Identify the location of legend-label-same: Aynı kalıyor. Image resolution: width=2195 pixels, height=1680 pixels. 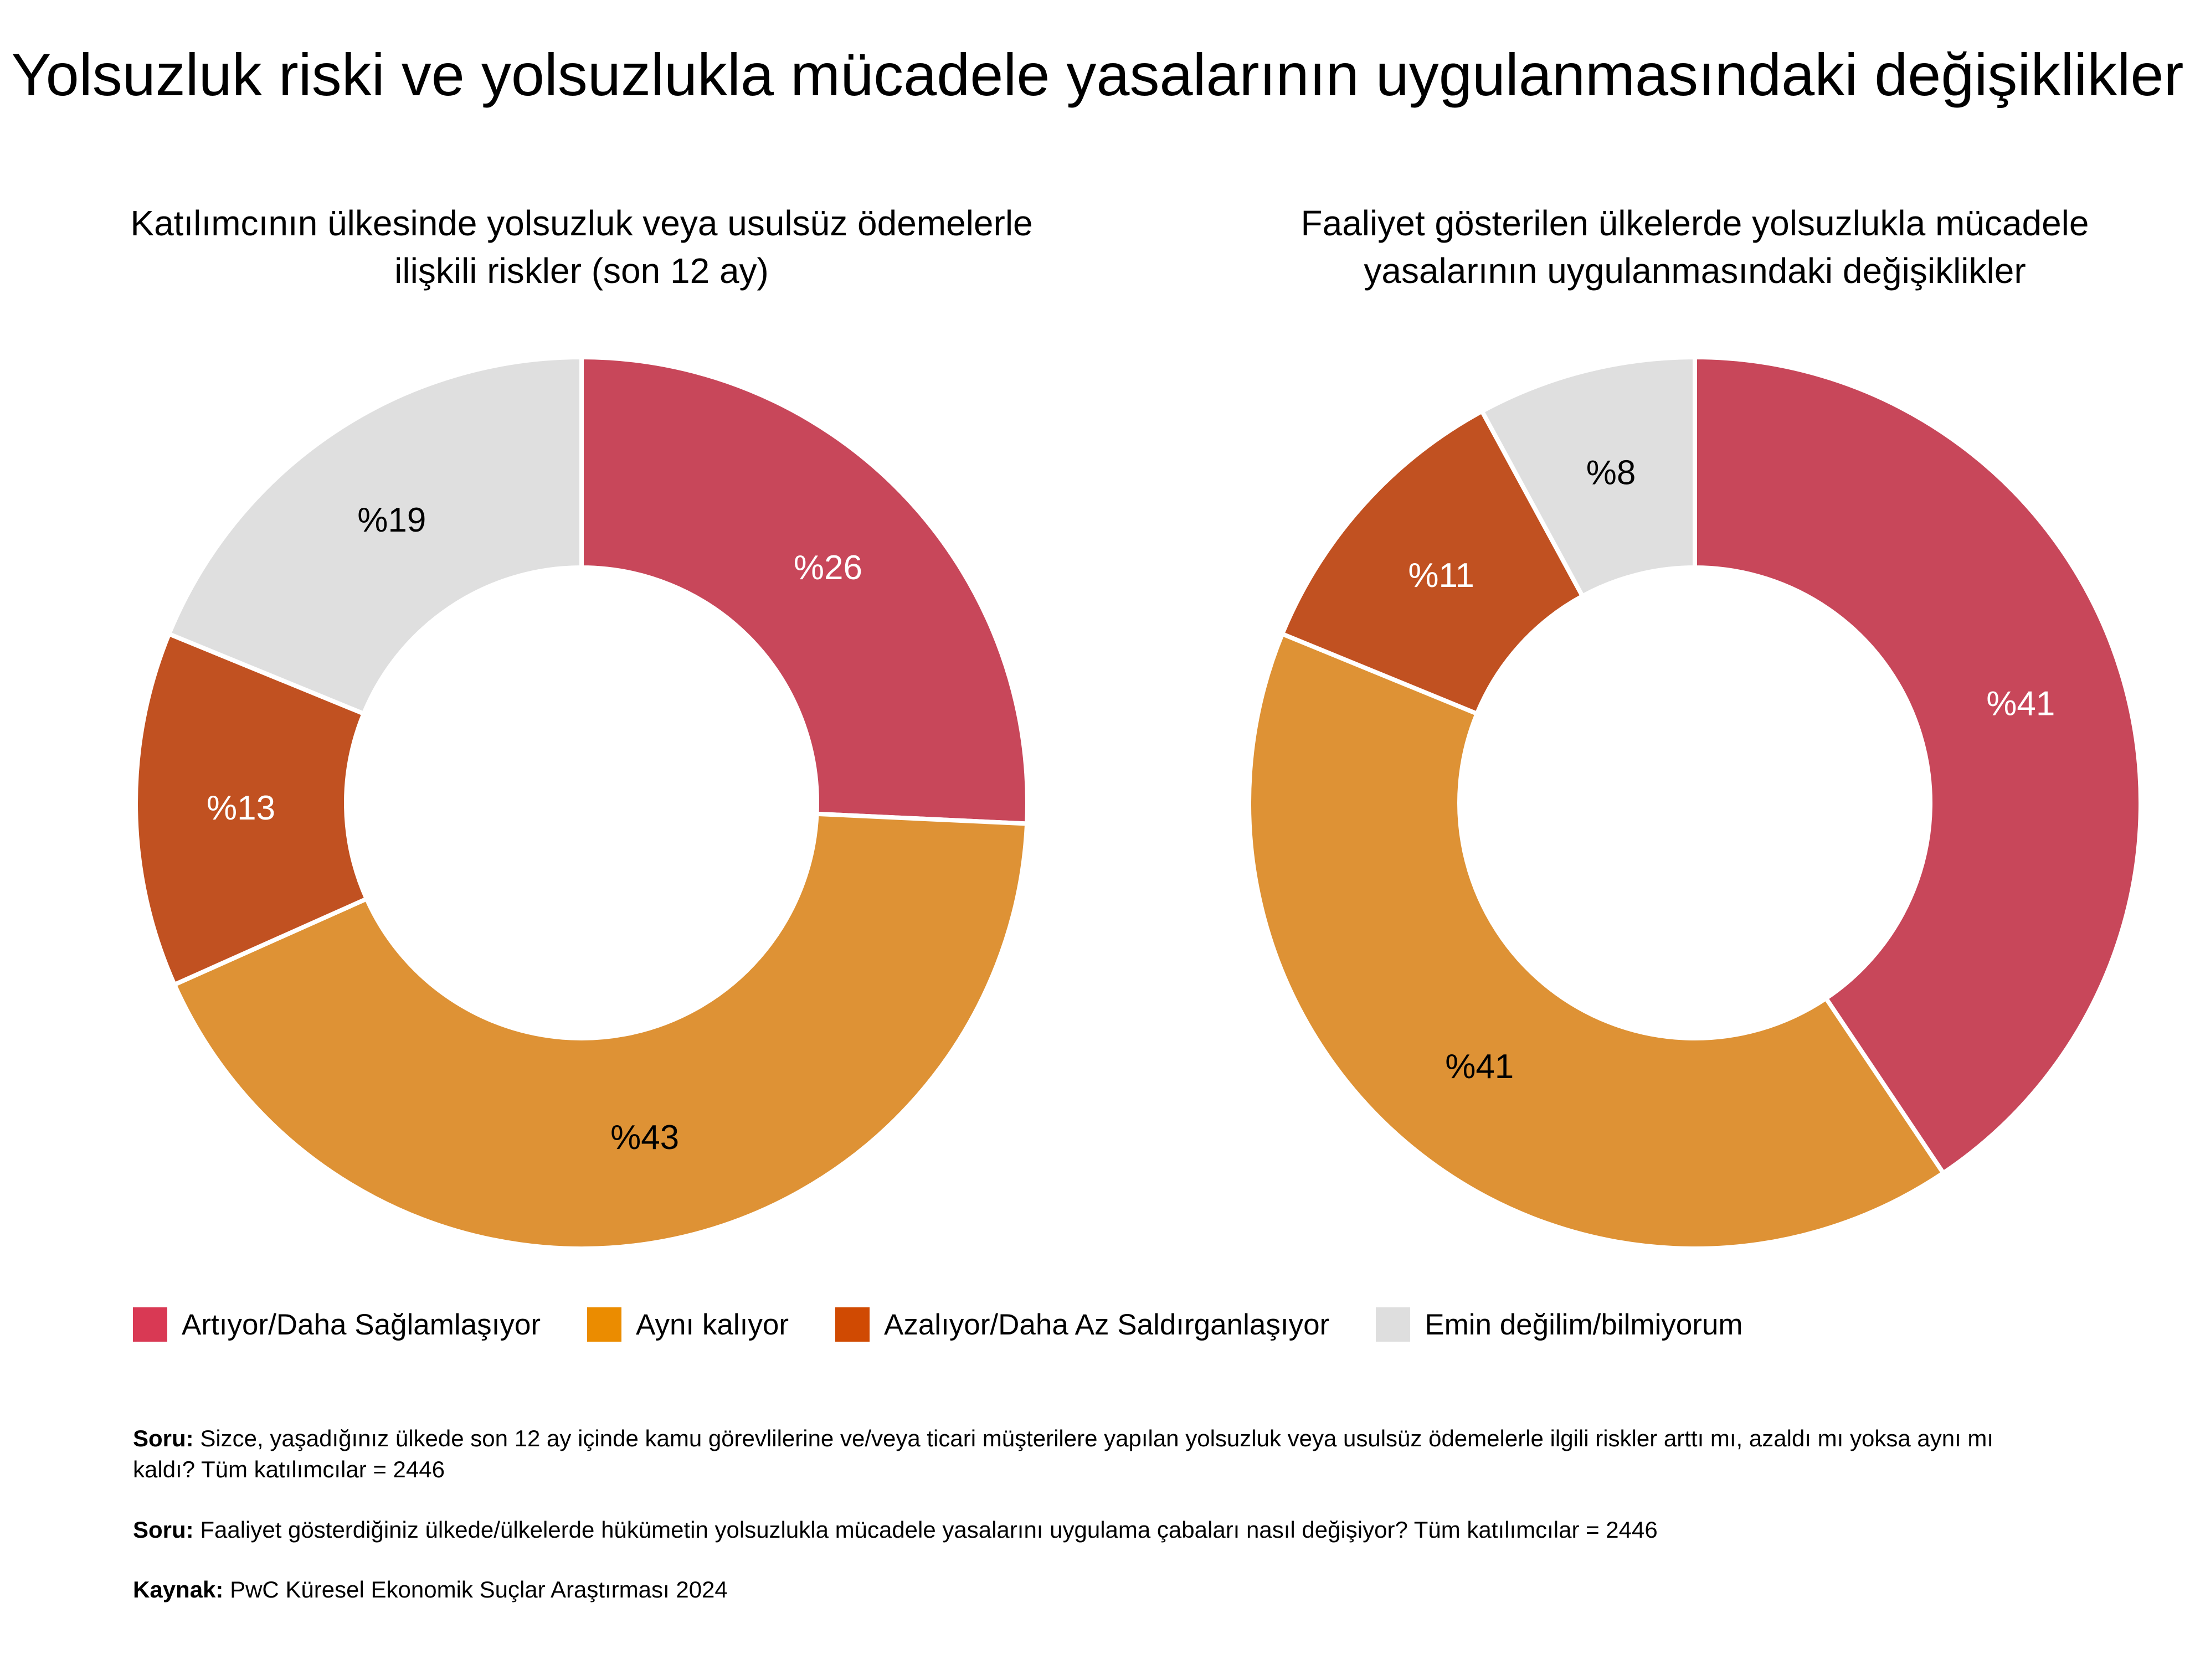
(712, 1324).